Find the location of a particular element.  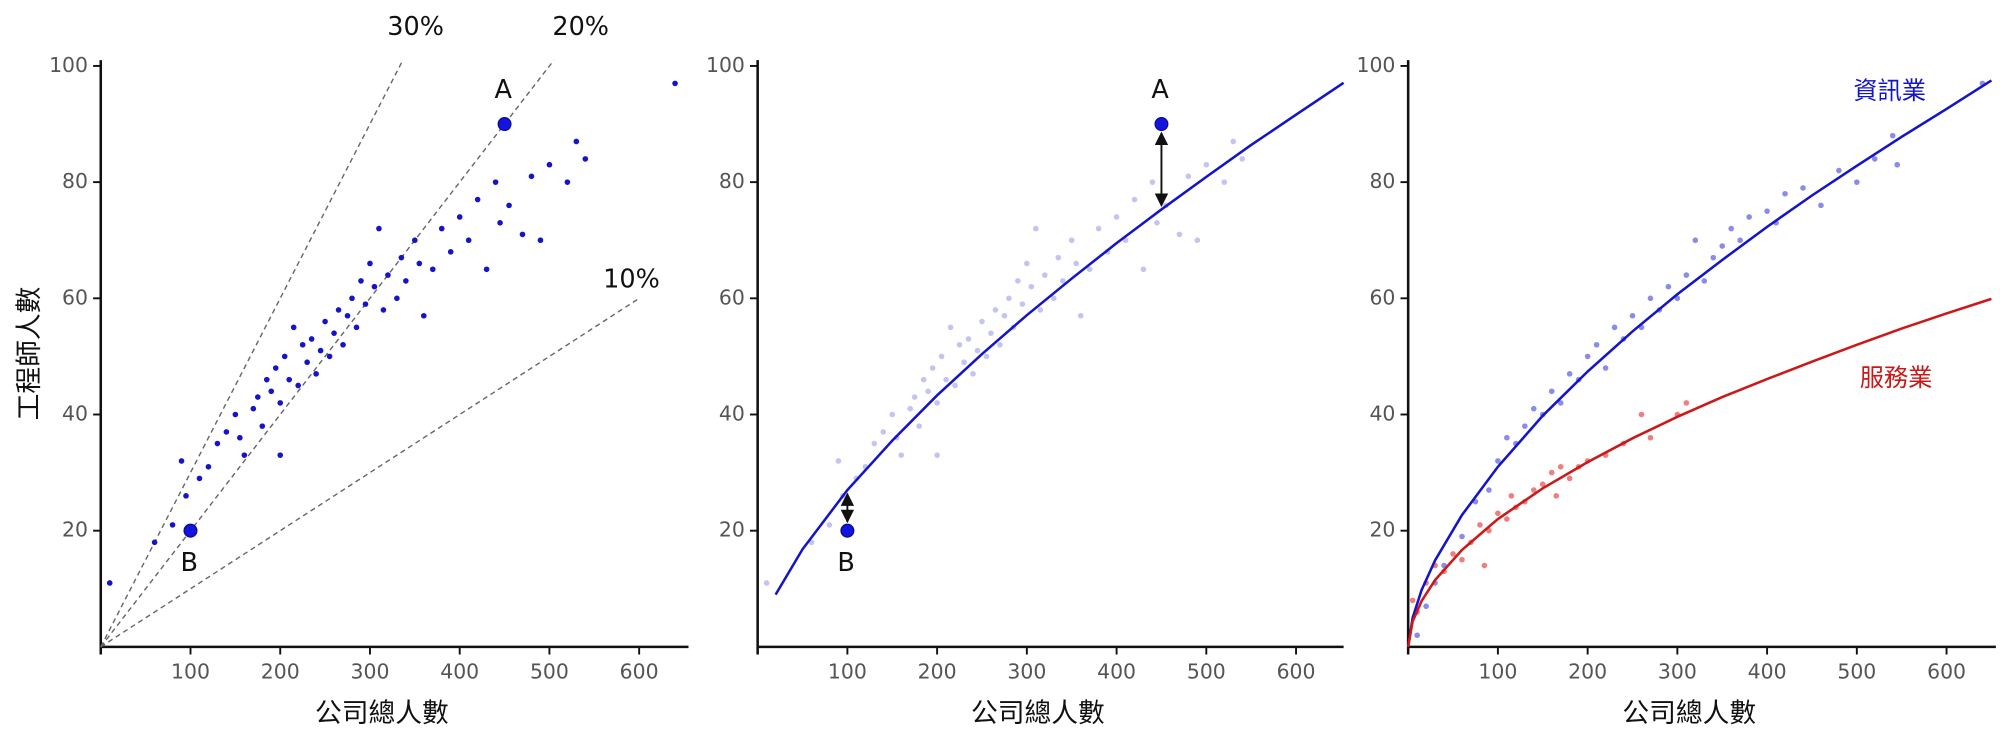

x-tick-label: 400 is located at coordinates (459, 671).